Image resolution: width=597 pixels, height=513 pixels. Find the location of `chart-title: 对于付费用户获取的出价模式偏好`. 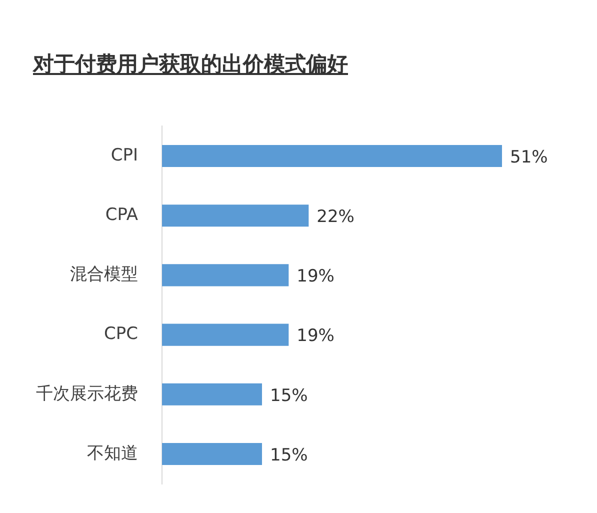

chart-title: 对于付费用户获取的出价模式偏好 is located at coordinates (190, 64).